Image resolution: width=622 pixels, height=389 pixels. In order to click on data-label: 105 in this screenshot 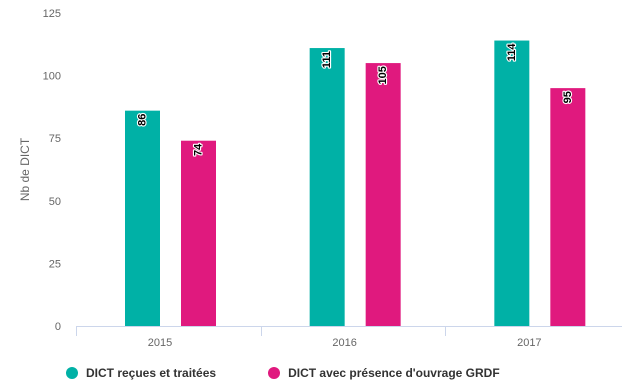, I will do `click(383, 75)`.